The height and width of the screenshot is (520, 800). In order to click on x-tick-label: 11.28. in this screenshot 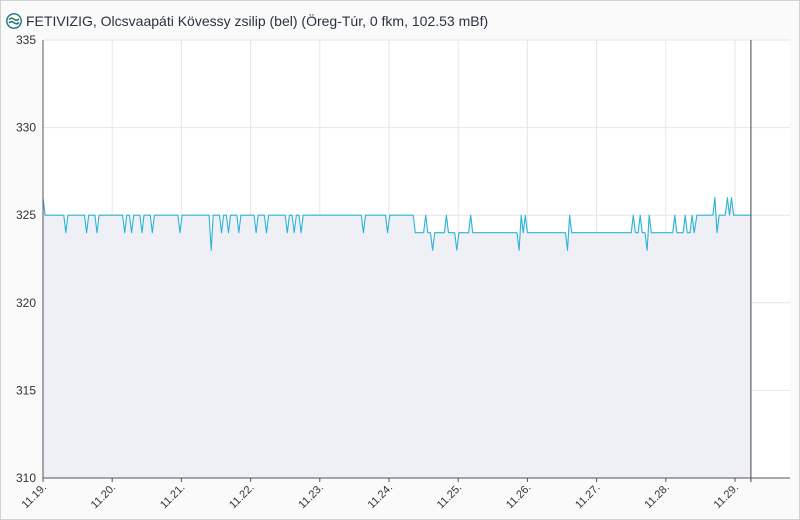, I will do `click(657, 497)`.